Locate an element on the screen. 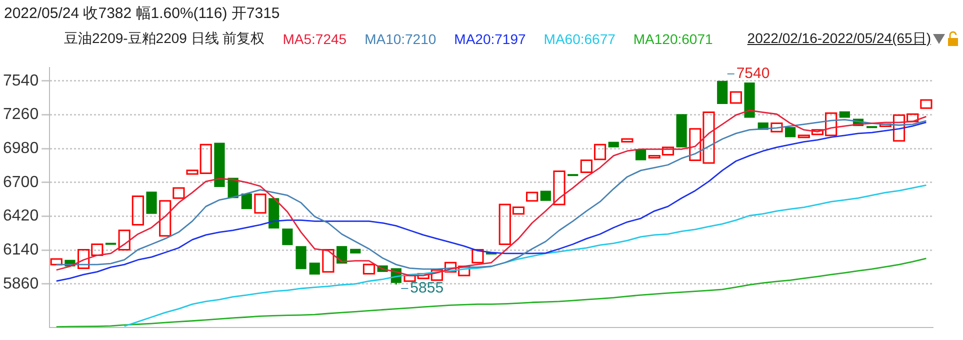 The width and height of the screenshot is (963, 340). text: MA120:6071 is located at coordinates (673, 39).